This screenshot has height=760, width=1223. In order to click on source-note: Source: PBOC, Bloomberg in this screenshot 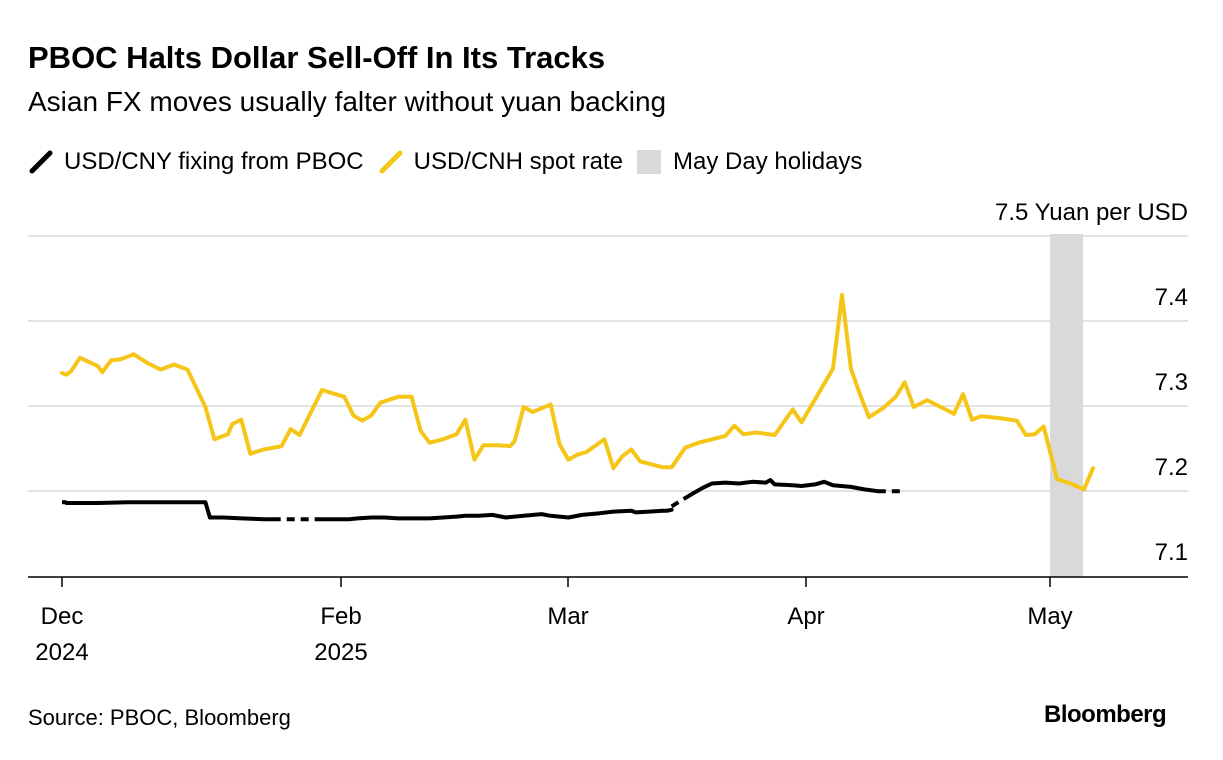, I will do `click(159, 717)`.